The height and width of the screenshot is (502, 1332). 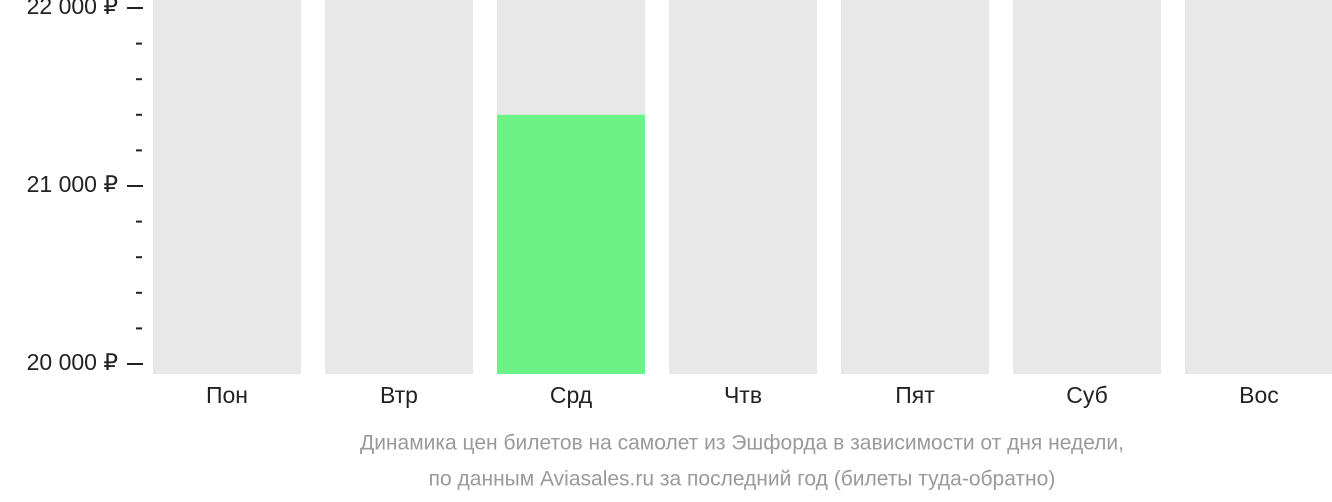 I want to click on x-tick-label: Вос, so click(x=1259, y=395).